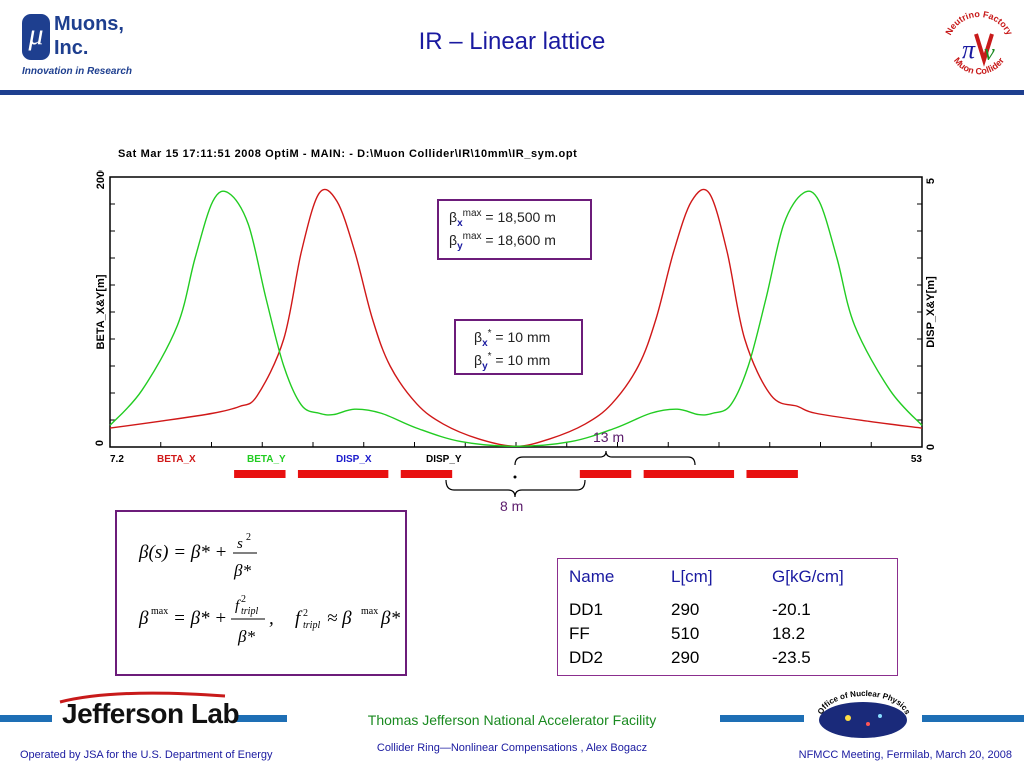  What do you see at coordinates (864, 713) in the screenshot?
I see `office-nuclear-physics-logo: Office of Nuclear Physics` at bounding box center [864, 713].